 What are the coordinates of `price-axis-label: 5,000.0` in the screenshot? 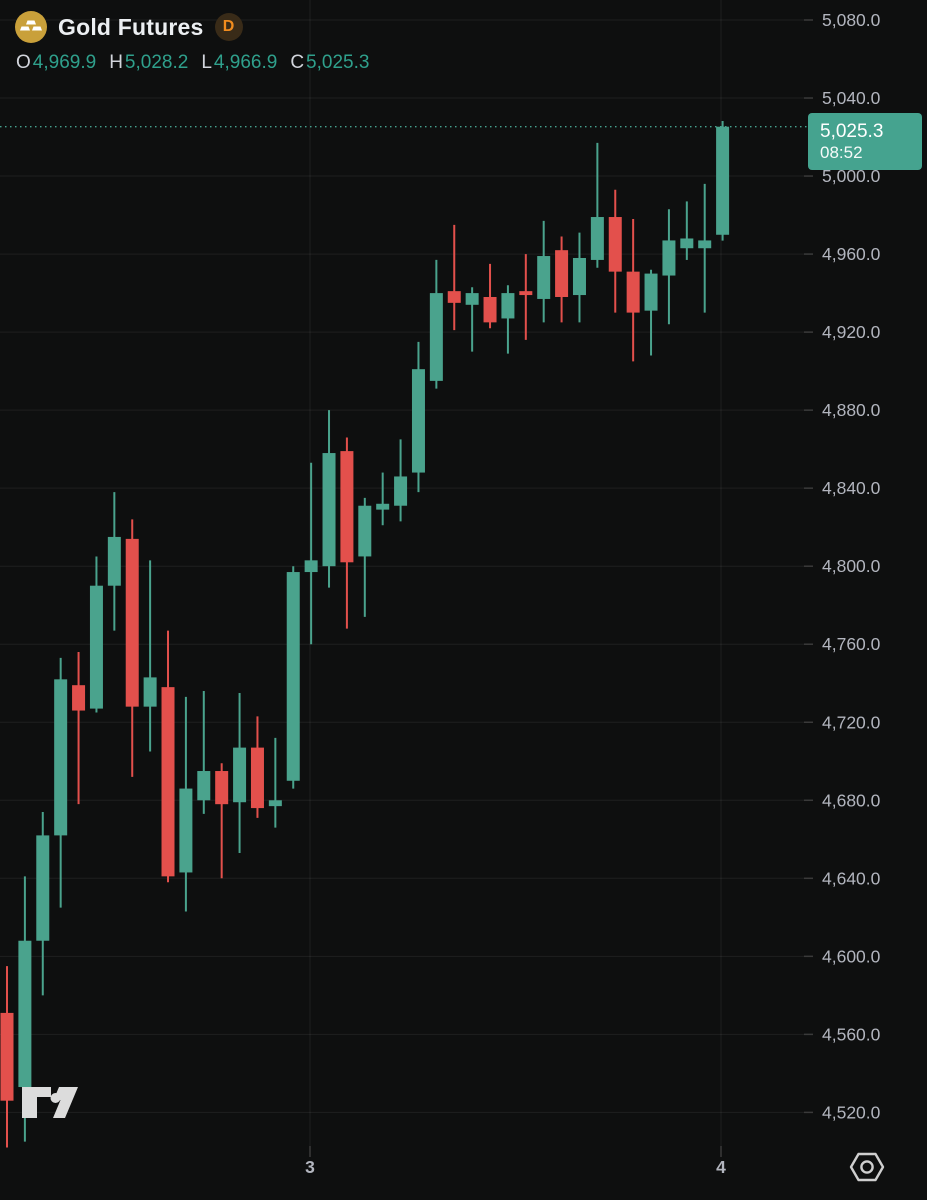 It's located at (851, 176).